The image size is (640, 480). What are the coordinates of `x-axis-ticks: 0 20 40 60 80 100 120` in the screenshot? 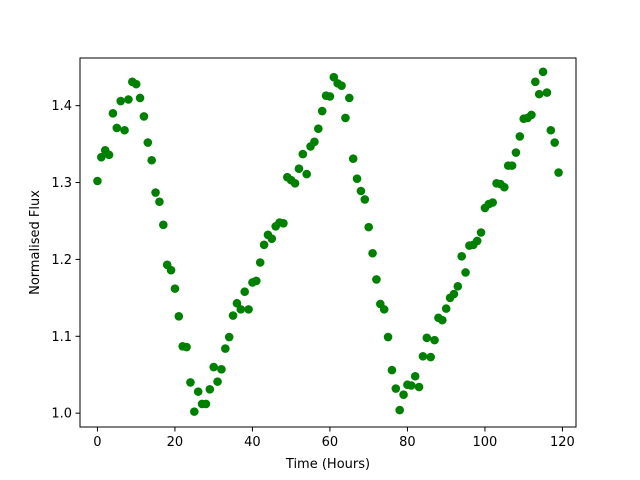 It's located at (334, 438).